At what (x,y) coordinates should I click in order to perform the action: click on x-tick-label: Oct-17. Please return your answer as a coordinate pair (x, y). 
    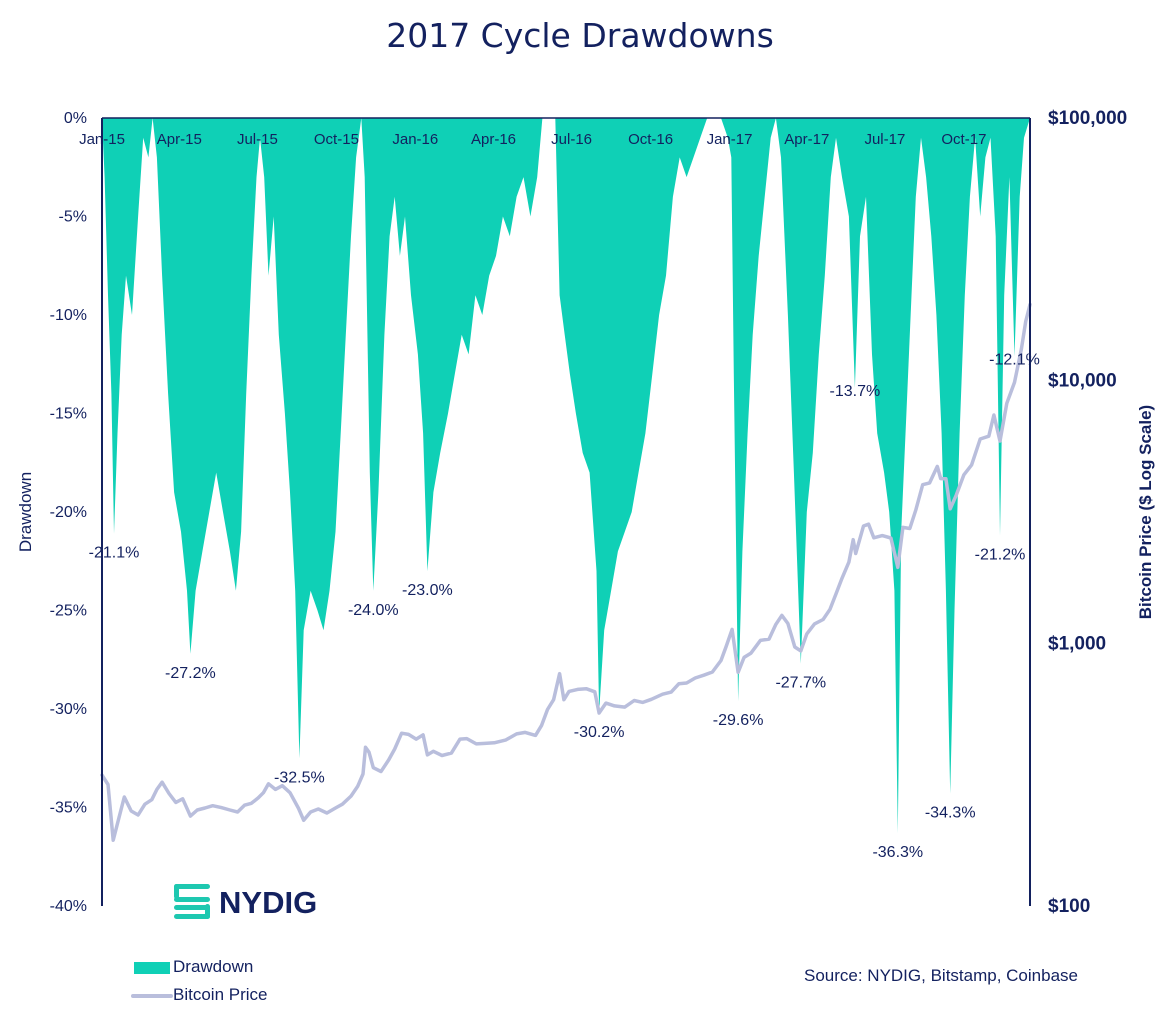
    Looking at the image, I should click on (963, 139).